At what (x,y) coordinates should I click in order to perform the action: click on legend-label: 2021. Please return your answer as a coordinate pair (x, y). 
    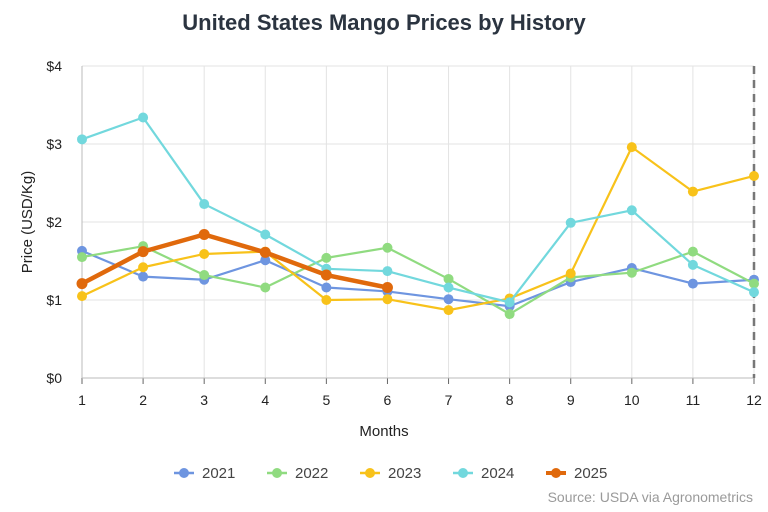
    Looking at the image, I should click on (218, 473).